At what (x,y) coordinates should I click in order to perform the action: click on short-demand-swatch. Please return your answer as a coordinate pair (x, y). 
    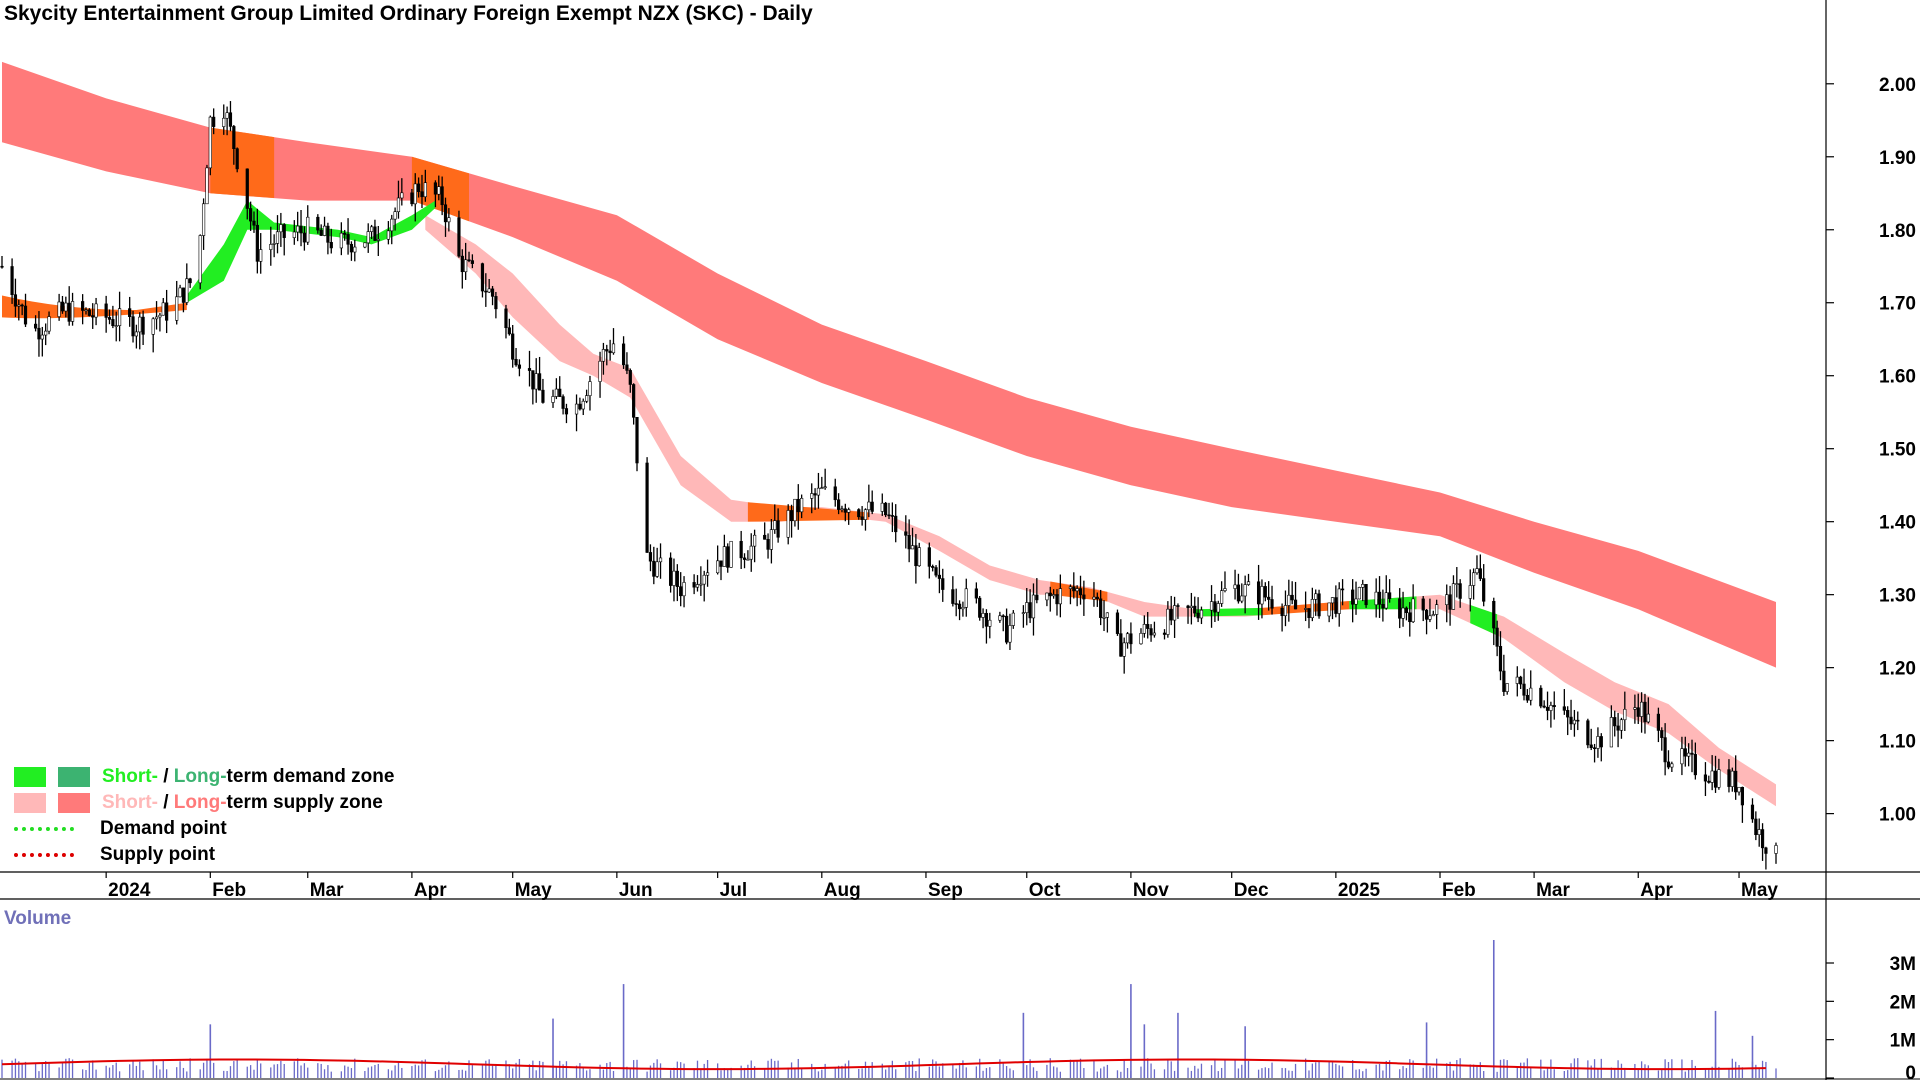
    Looking at the image, I should click on (30, 777).